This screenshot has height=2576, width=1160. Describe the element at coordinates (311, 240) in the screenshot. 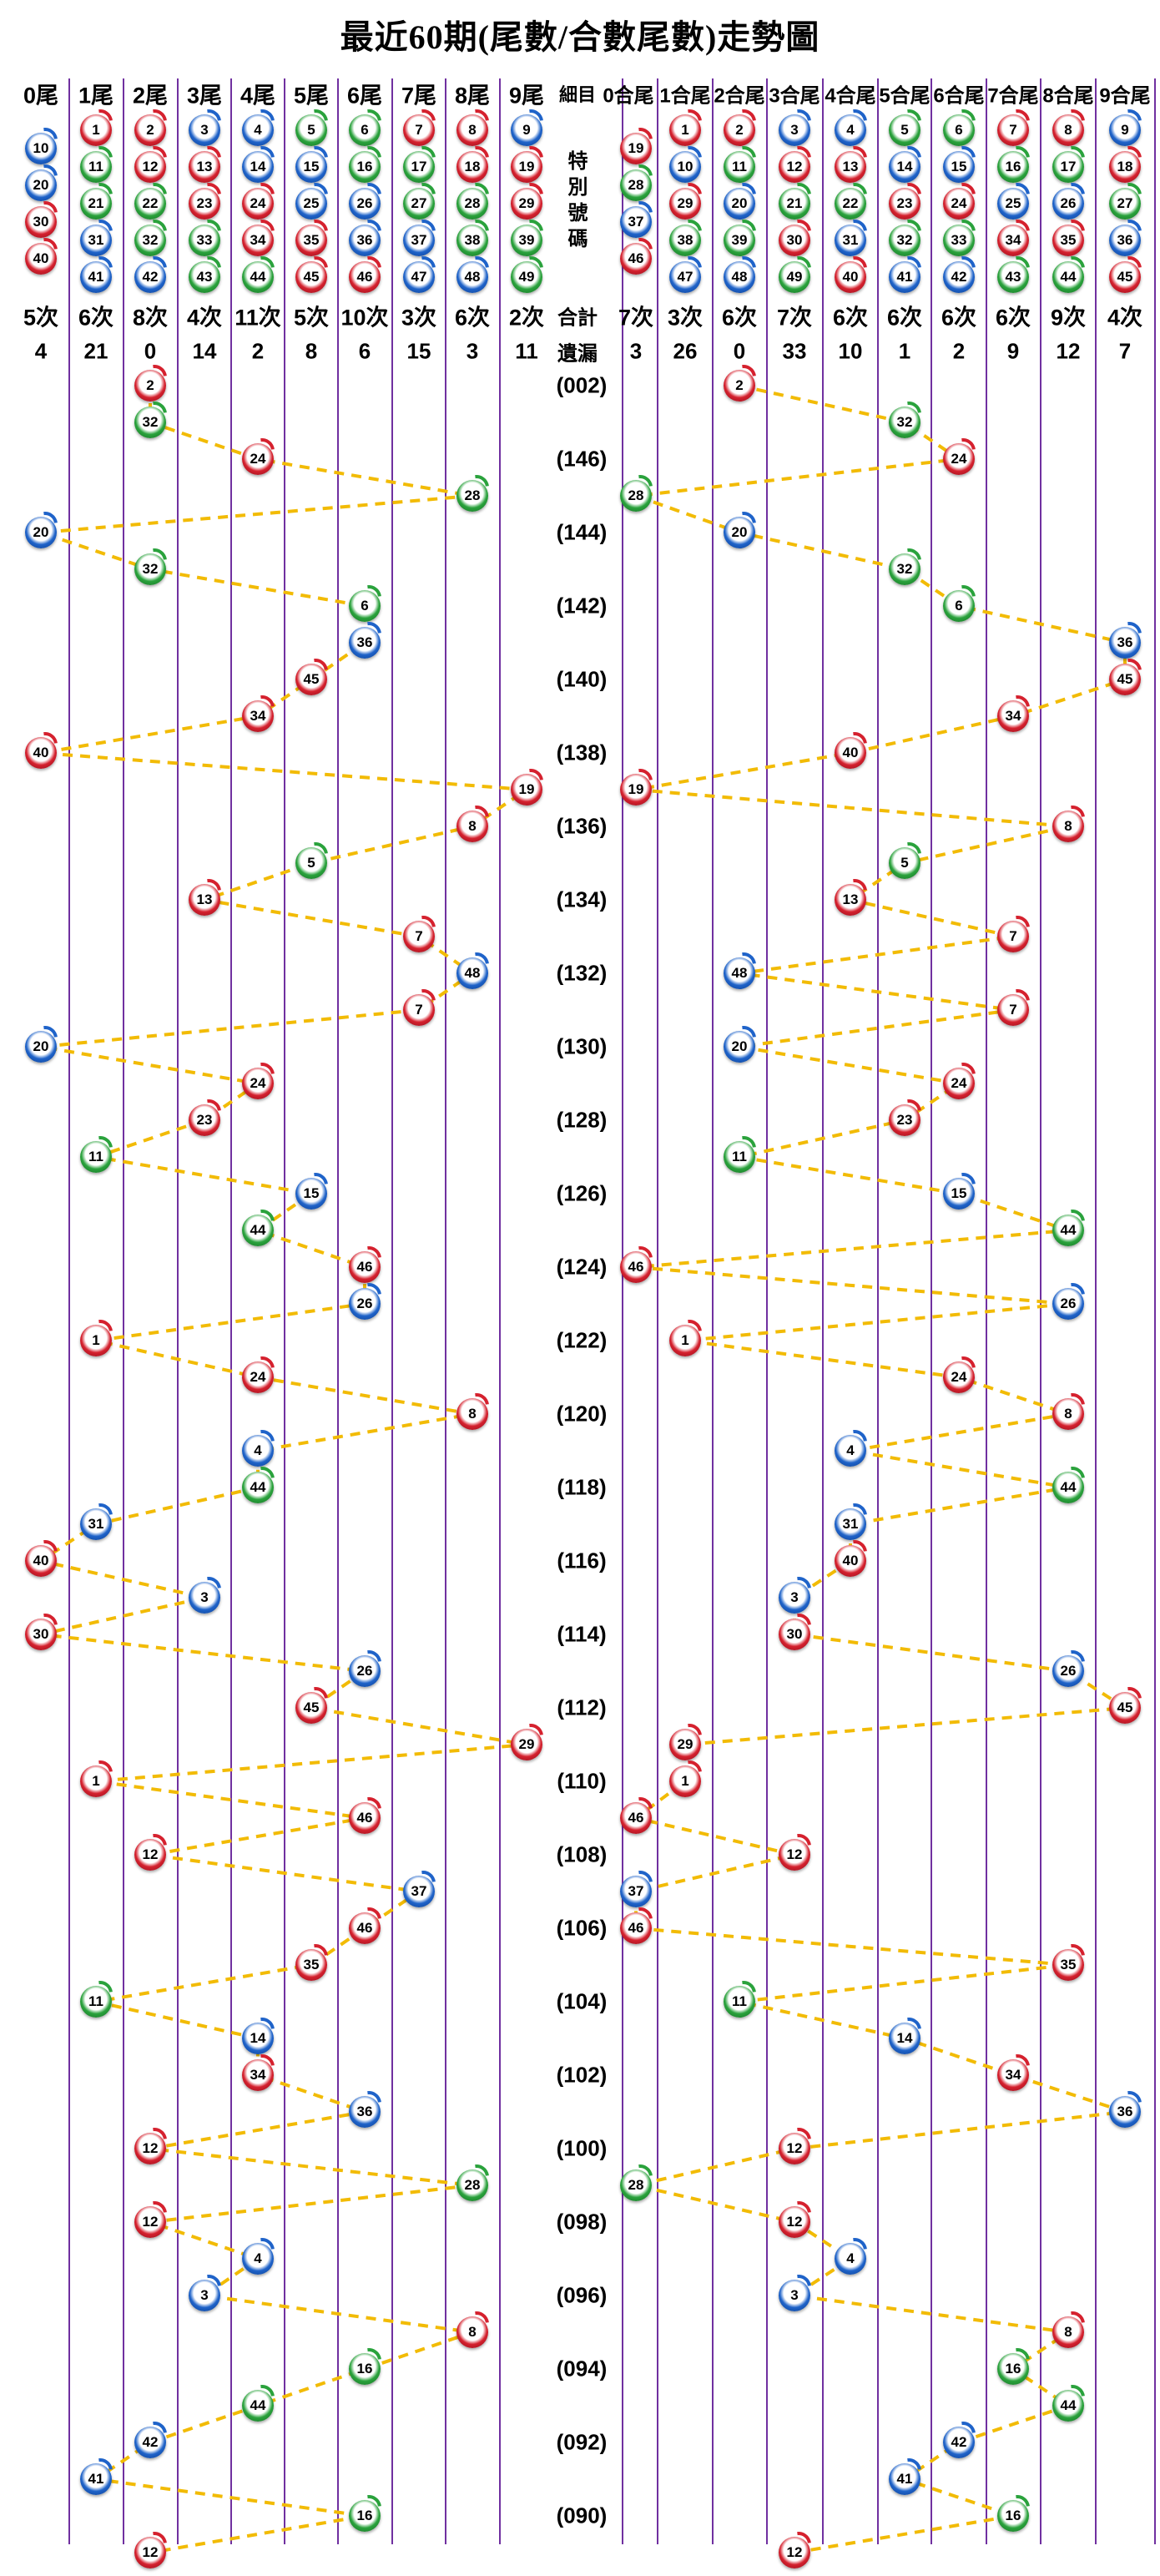

I see `legend-ball-35: 35` at that location.